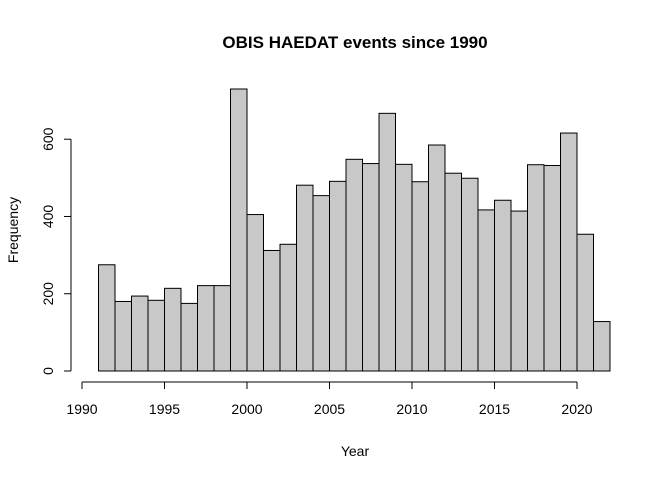 The width and height of the screenshot is (672, 480). What do you see at coordinates (140, 333) in the screenshot?
I see `histogram-bar-1993` at bounding box center [140, 333].